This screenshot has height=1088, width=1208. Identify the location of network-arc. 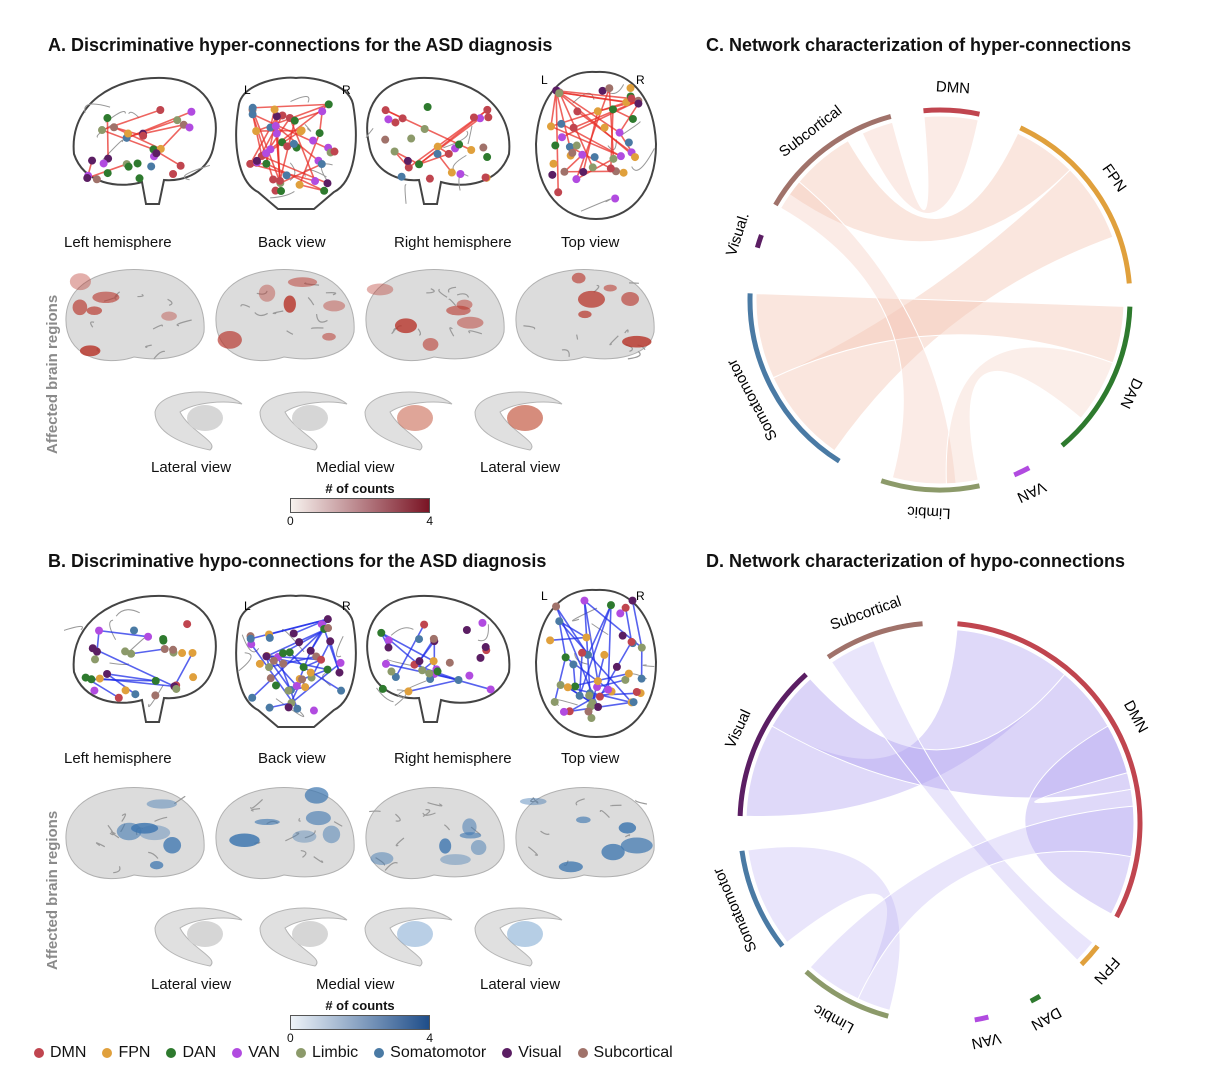
(772, 744).